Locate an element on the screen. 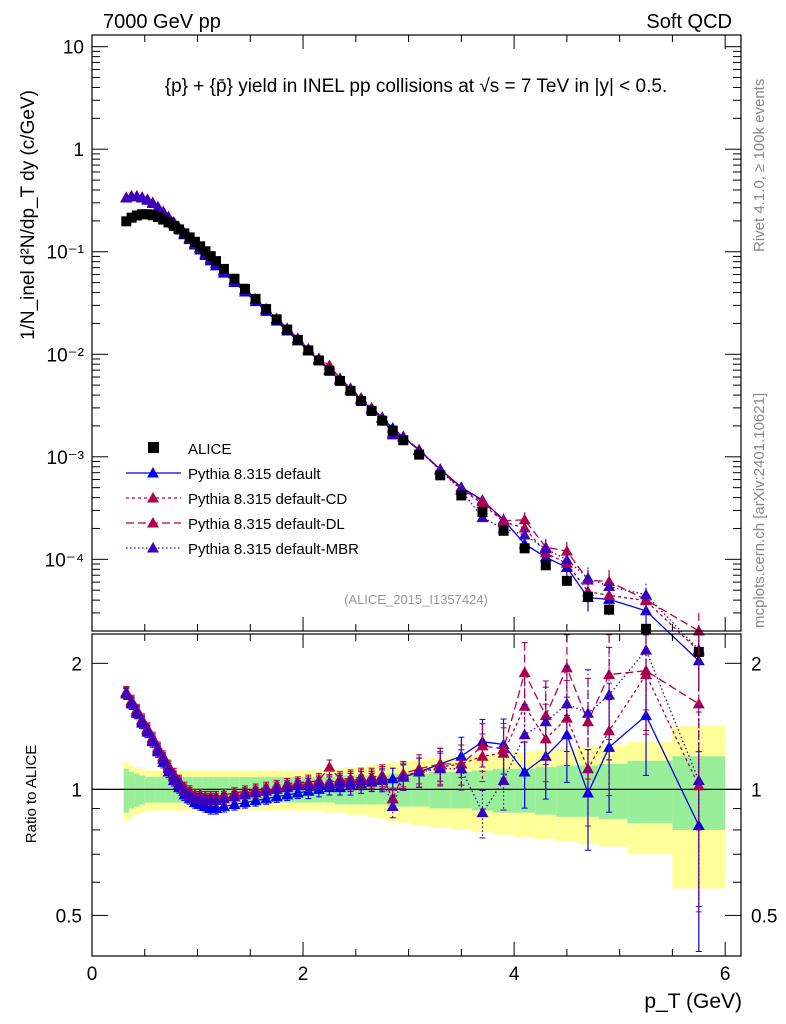 The width and height of the screenshot is (786, 1024). rivet-version-label: Rivet 4.1.0, ≥ 100k events is located at coordinates (759, 165).